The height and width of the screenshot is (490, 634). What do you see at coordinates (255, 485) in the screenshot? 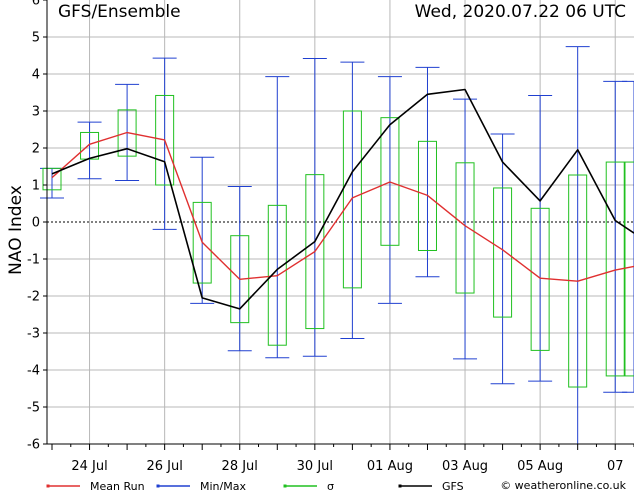
I see `legend: Mean Run Min/Max σ GFS` at bounding box center [255, 485].